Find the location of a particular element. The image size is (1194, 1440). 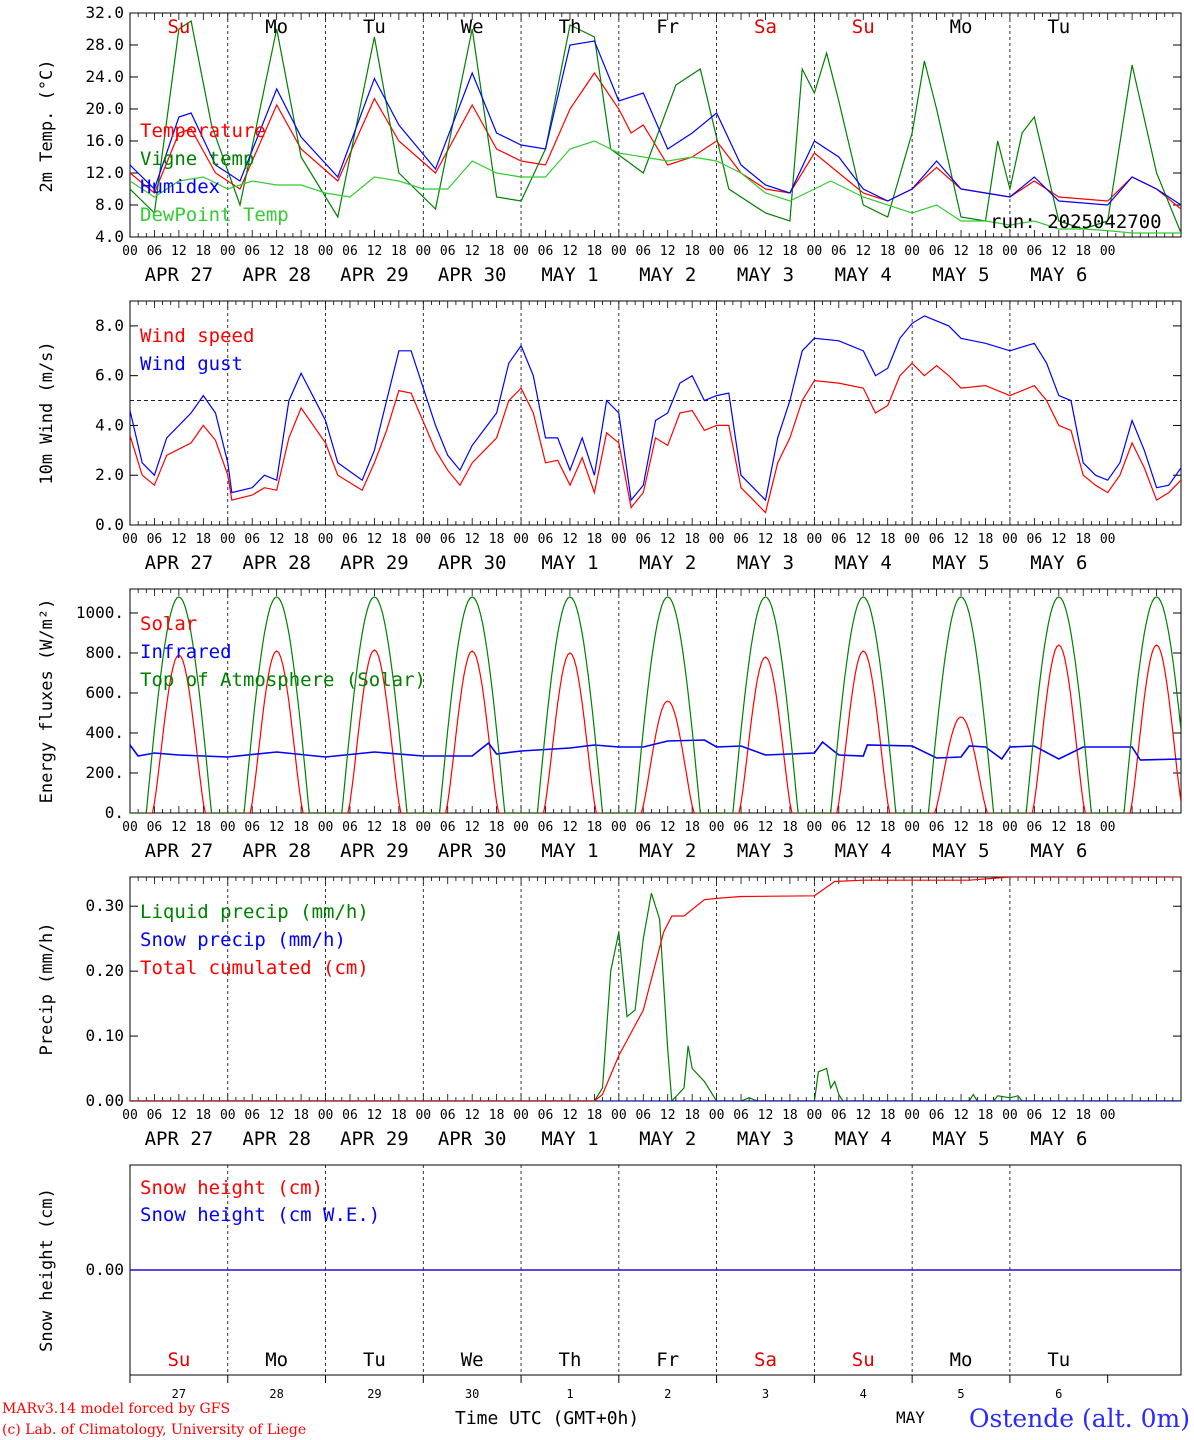

series-top-of-atmosphere-solar is located at coordinates (655, 704).